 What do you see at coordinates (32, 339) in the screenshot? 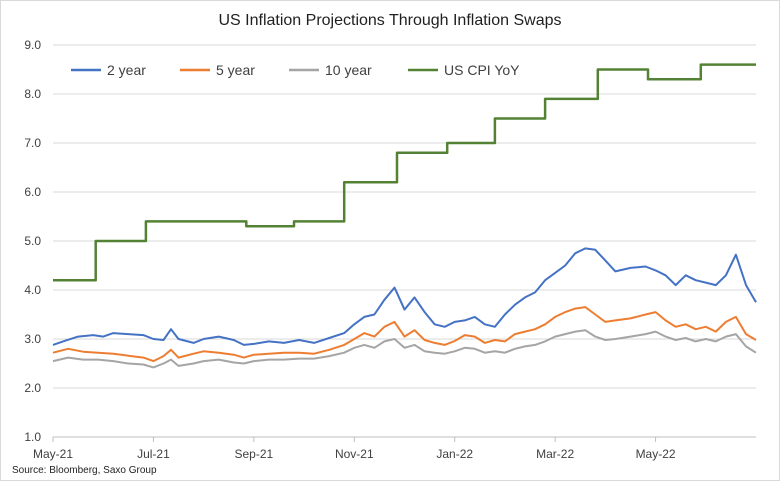
I see `y-tick-label: 3.0` at bounding box center [32, 339].